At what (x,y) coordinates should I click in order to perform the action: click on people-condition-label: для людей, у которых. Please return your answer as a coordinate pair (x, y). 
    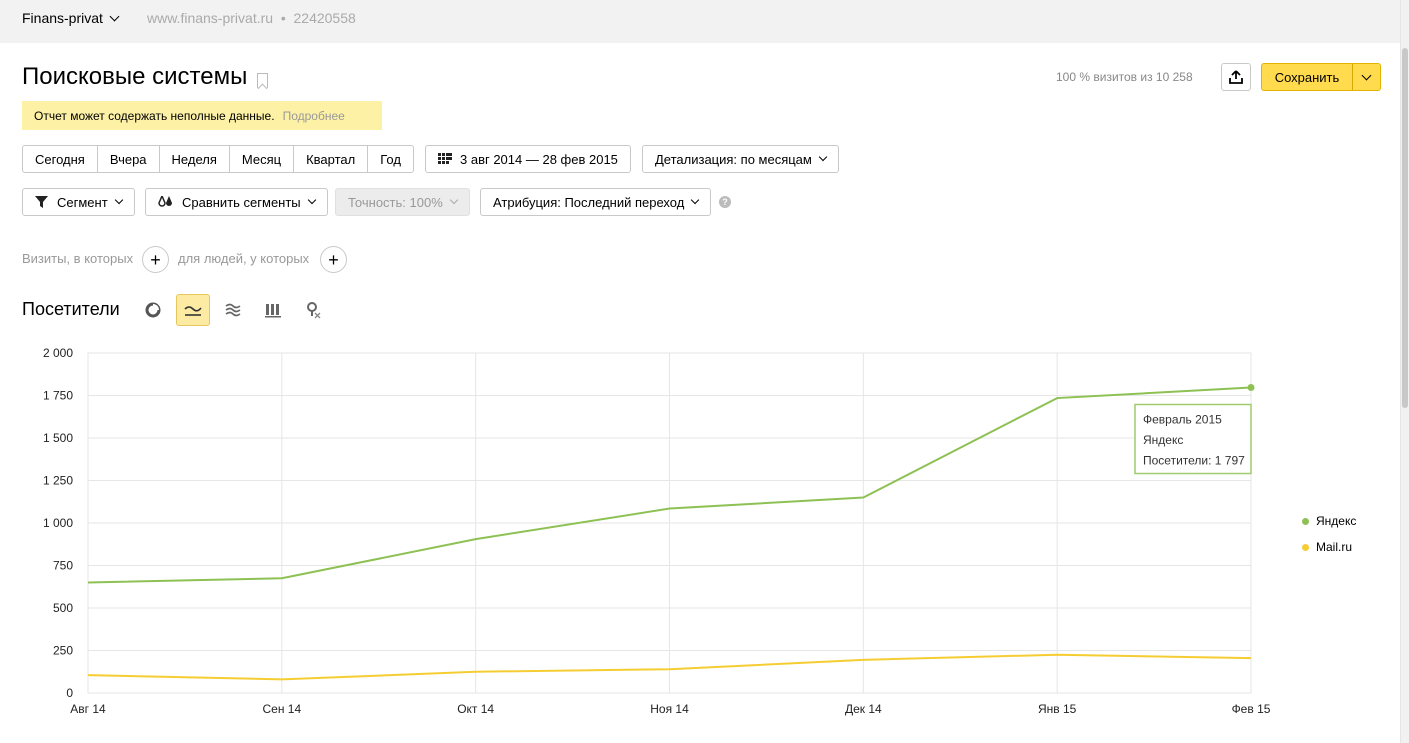
    Looking at the image, I should click on (244, 258).